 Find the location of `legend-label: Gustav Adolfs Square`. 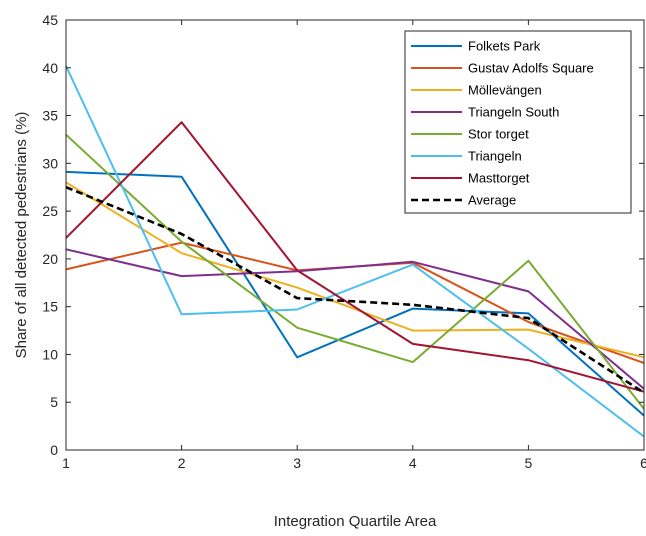

legend-label: Gustav Adolfs Square is located at coordinates (531, 68).